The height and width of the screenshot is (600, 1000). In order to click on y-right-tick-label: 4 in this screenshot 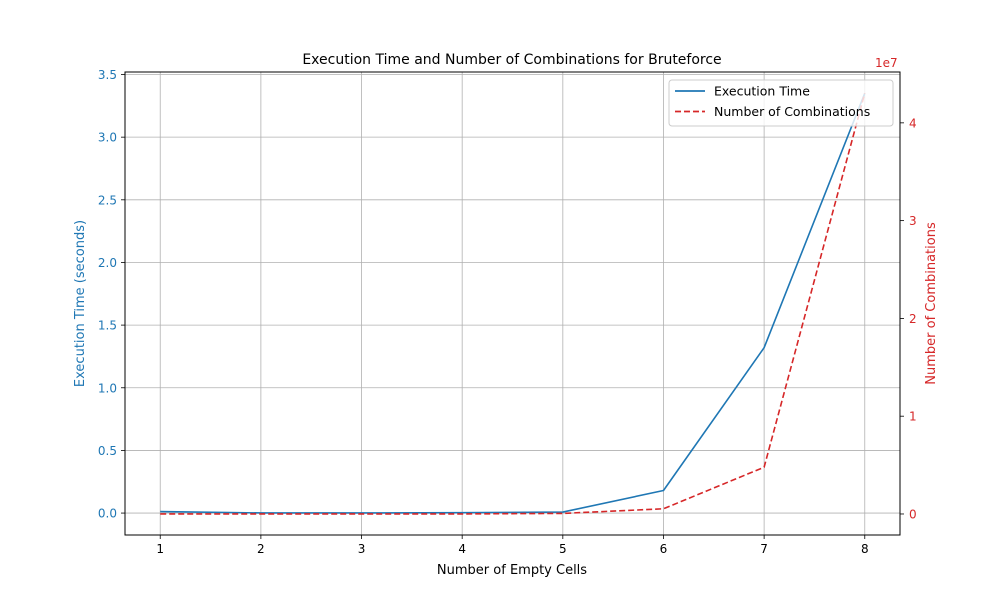, I will do `click(913, 123)`.